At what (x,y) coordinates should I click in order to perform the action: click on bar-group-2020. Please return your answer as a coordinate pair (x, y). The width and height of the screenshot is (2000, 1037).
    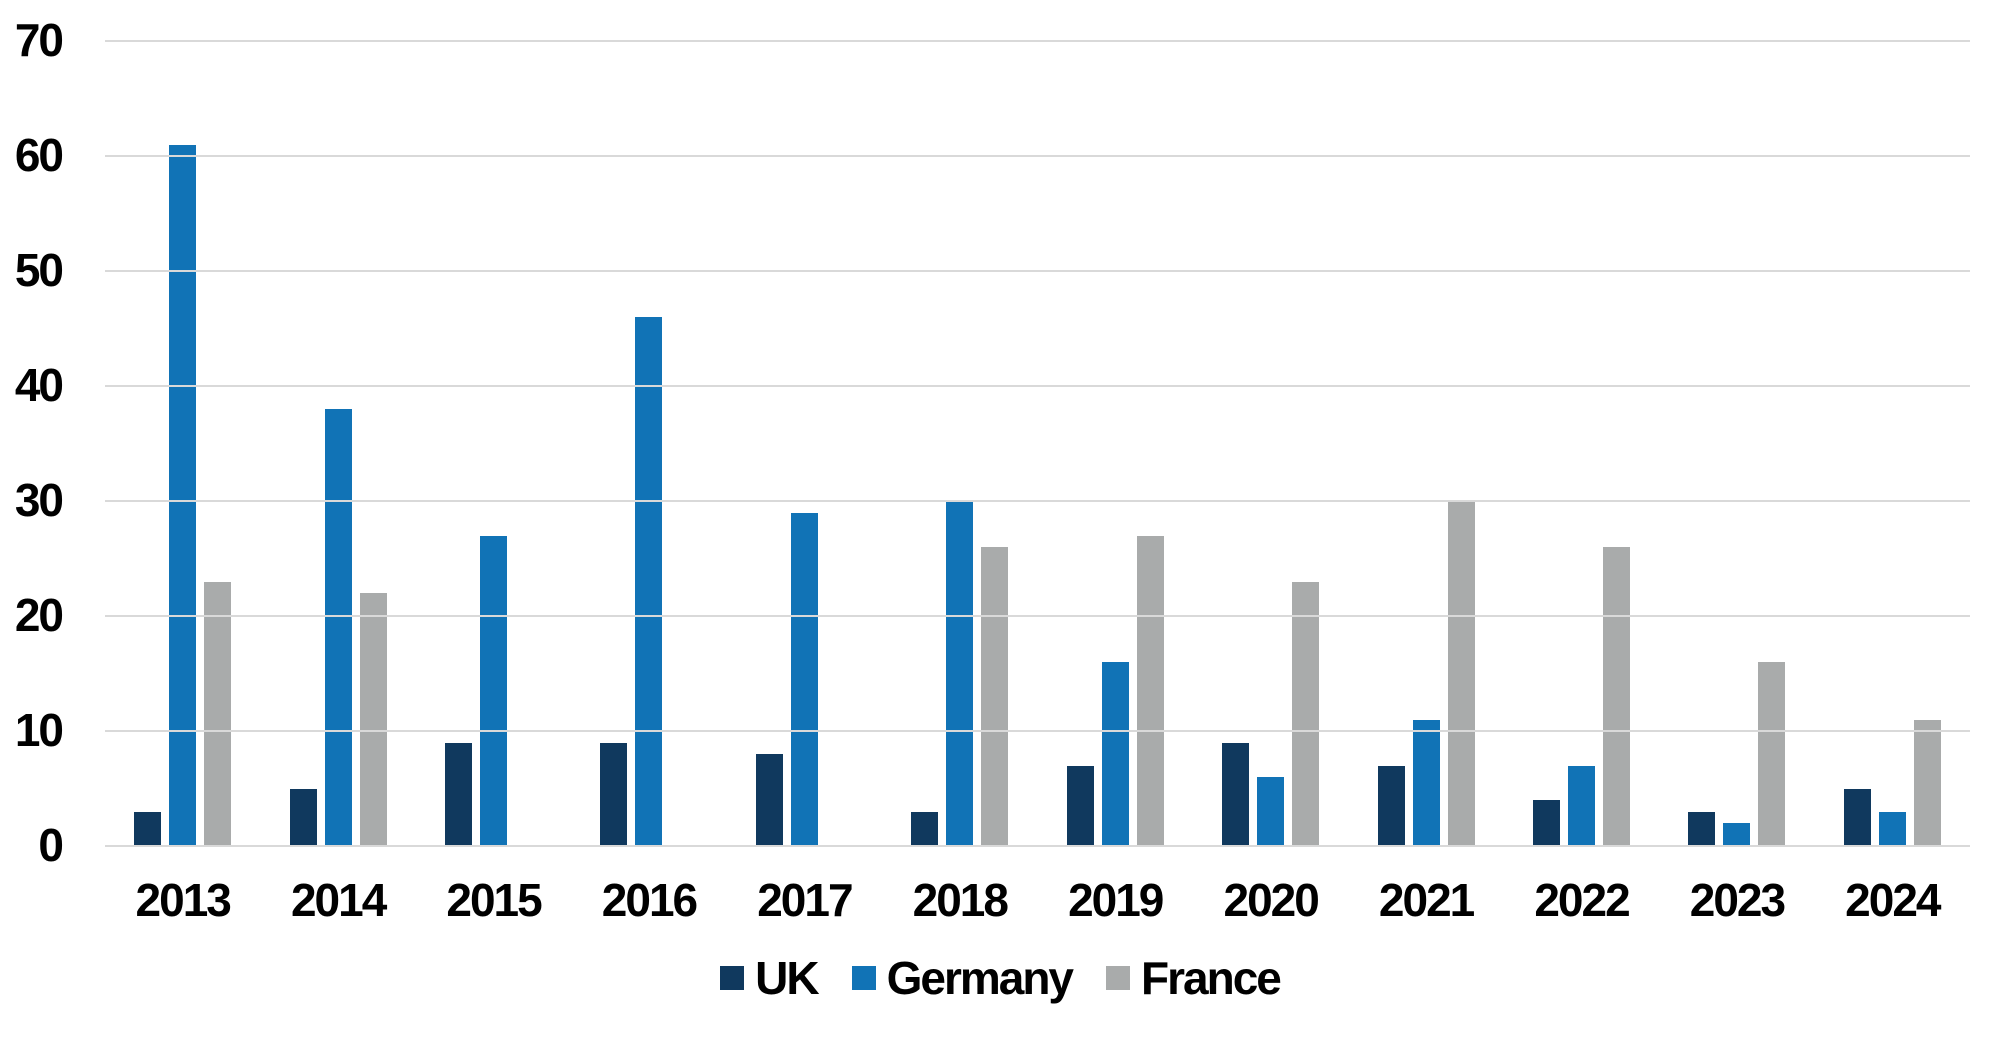
    Looking at the image, I should click on (1270, 443).